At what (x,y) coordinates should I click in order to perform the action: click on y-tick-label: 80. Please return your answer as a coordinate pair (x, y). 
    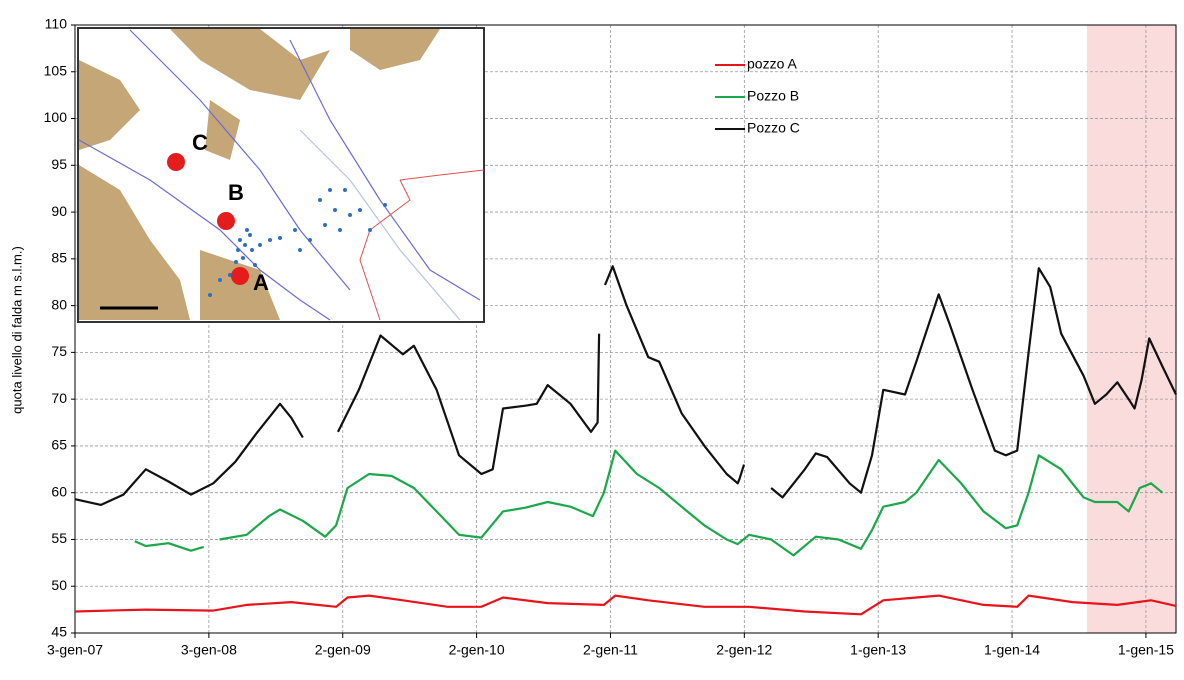
    Looking at the image, I should click on (59, 304).